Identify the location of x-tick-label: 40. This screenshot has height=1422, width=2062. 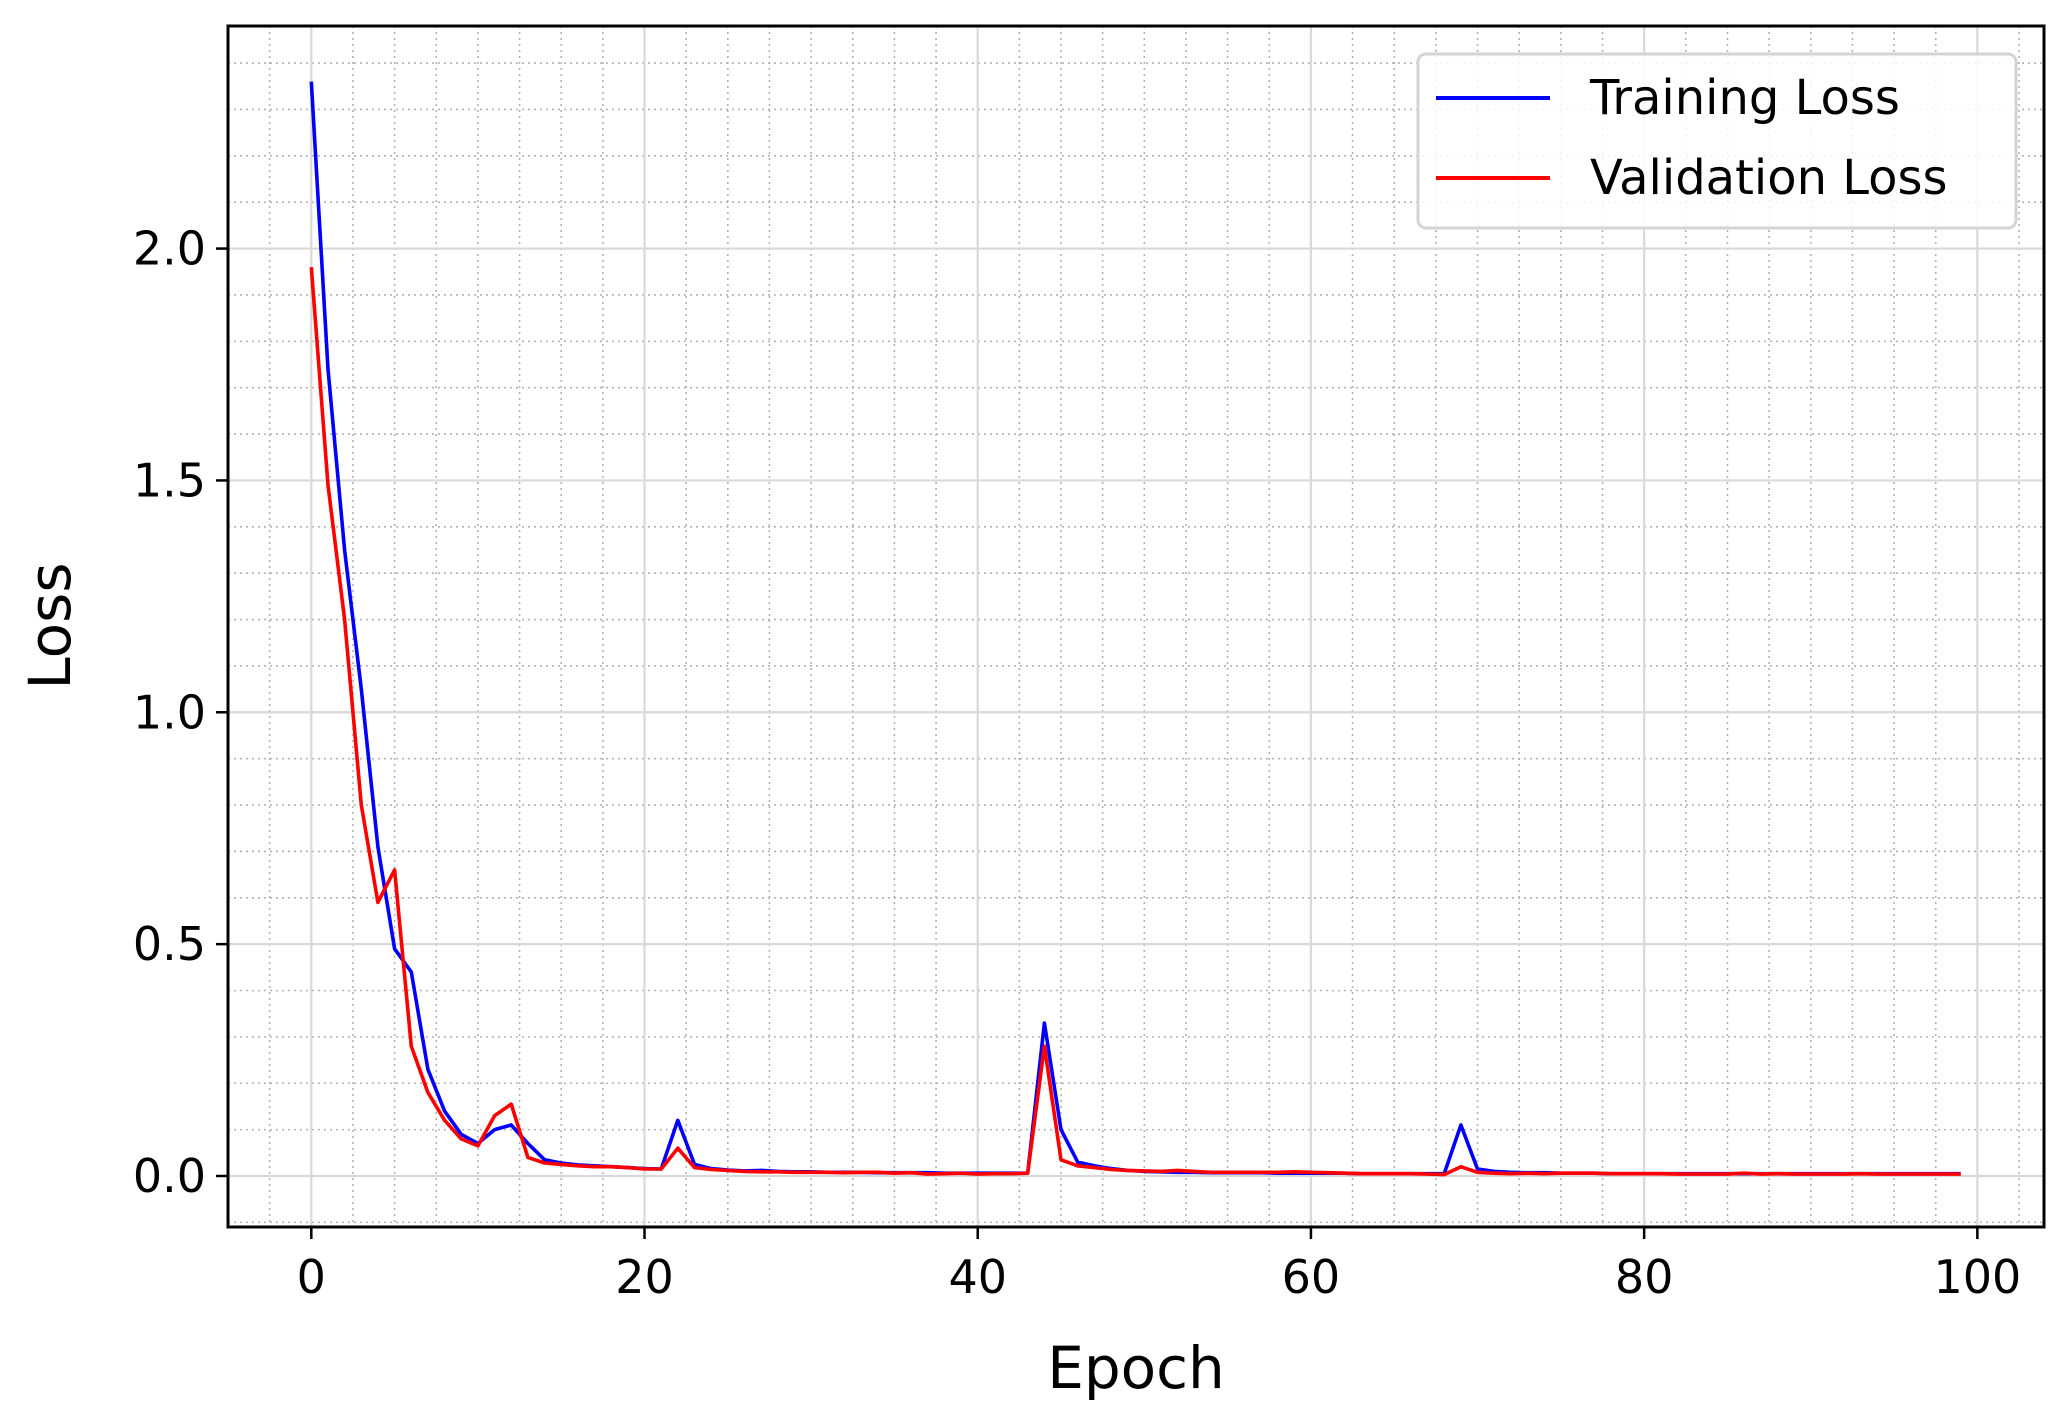
(977, 1277).